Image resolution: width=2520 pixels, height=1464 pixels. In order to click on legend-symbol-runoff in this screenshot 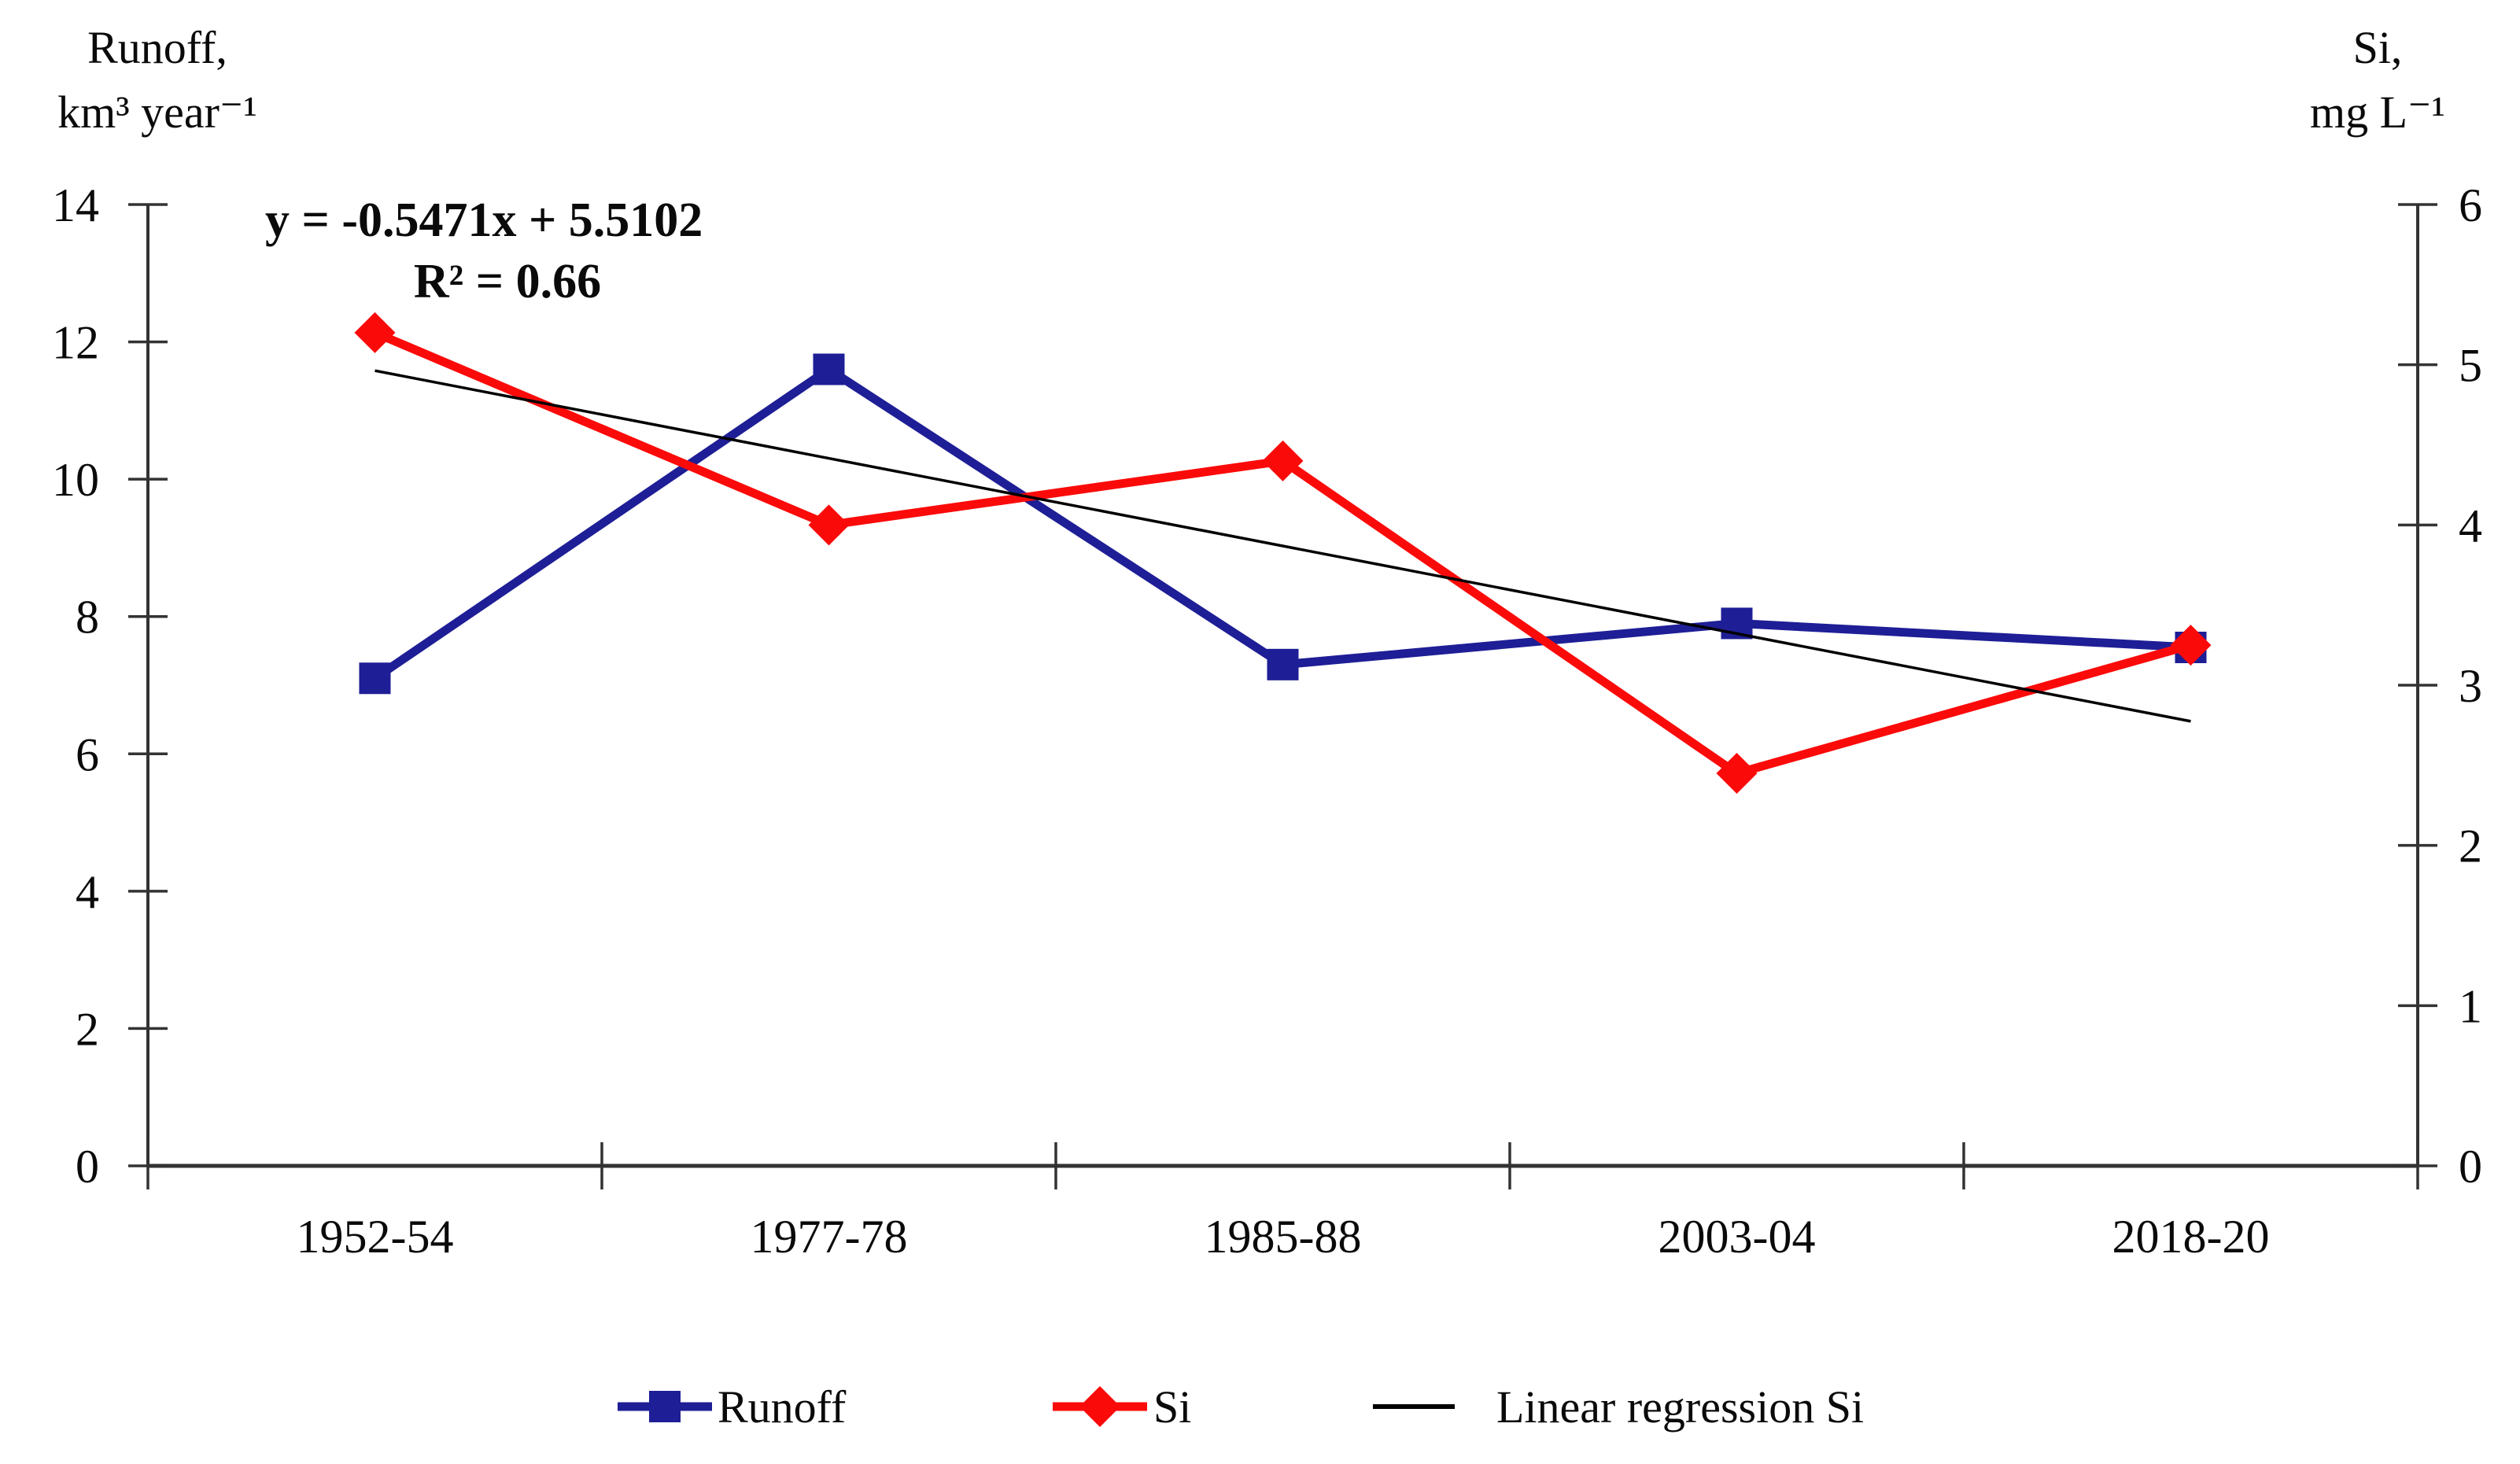, I will do `click(665, 1406)`.